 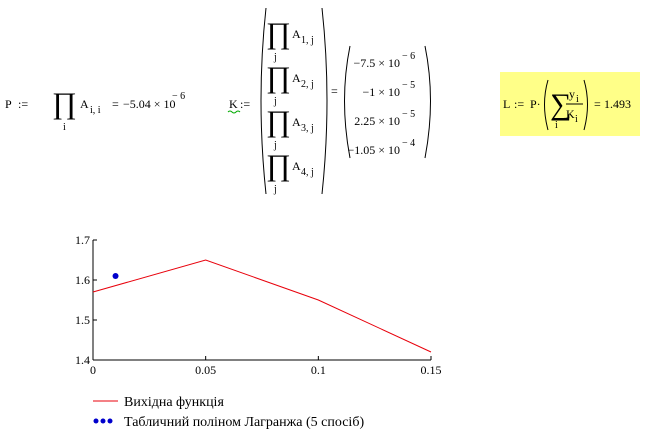 What do you see at coordinates (307, 40) in the screenshot?
I see `term-sub: 1, j` at bounding box center [307, 40].